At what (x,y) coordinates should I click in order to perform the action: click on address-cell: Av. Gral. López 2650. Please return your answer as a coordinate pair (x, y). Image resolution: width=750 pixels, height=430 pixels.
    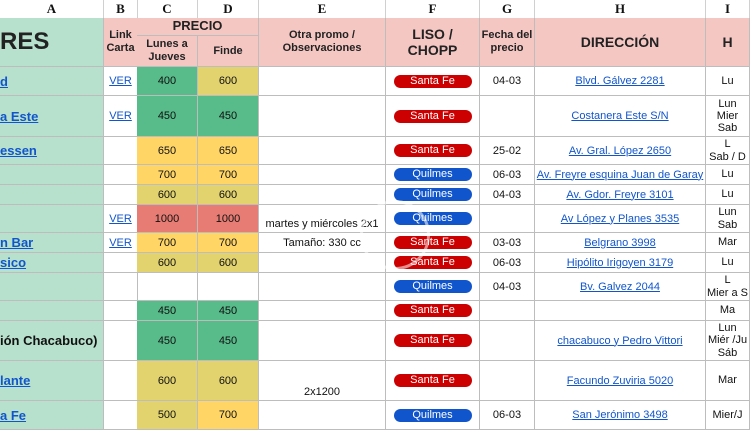
    Looking at the image, I should click on (620, 151).